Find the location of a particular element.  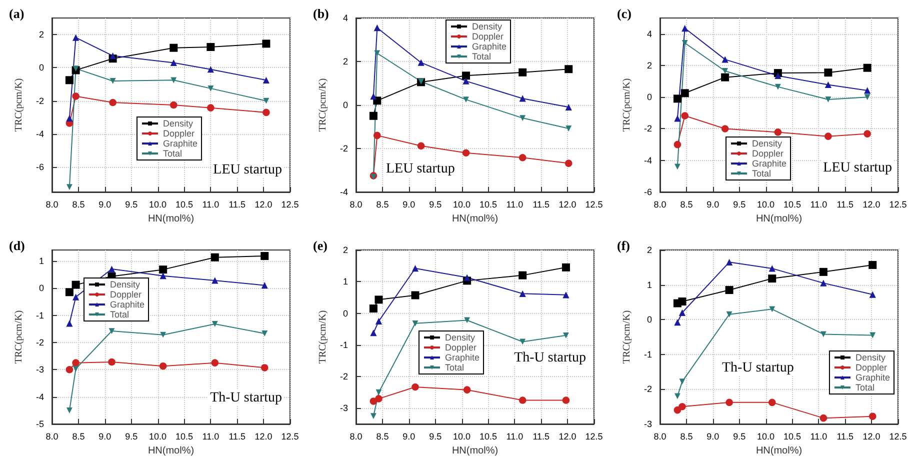

annotation: LEU startup is located at coordinates (420, 169).